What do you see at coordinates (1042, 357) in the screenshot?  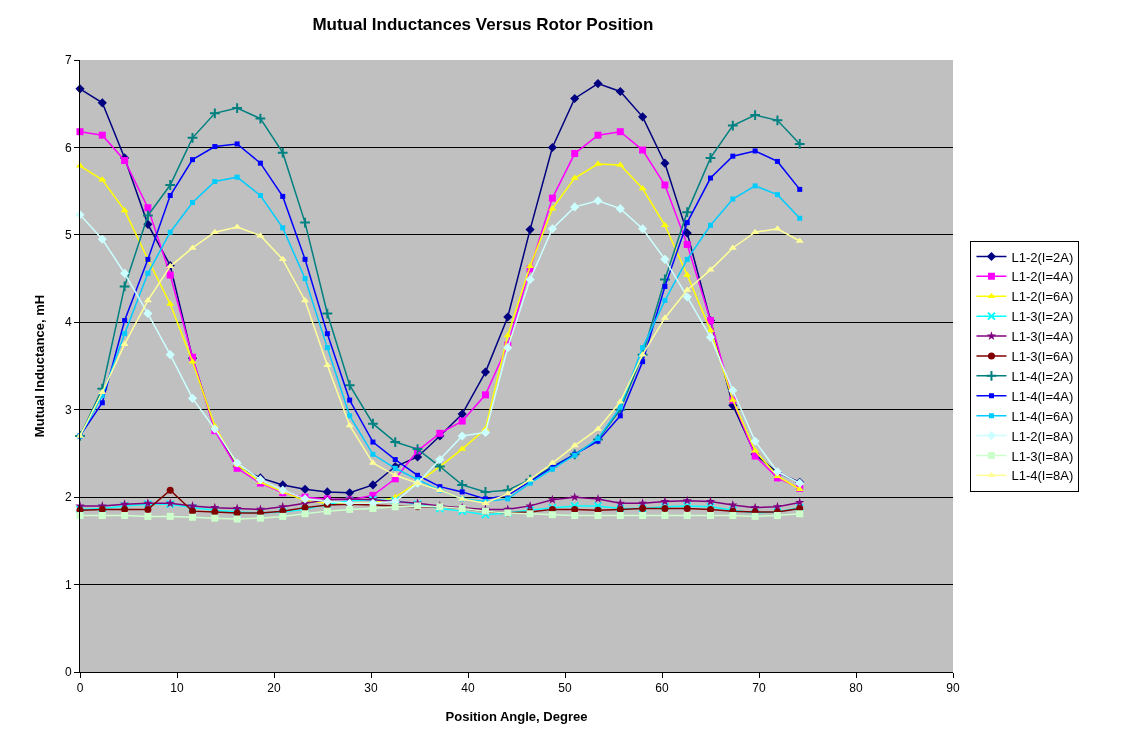 I see `legend-label: L1-3(I=6A)` at bounding box center [1042, 357].